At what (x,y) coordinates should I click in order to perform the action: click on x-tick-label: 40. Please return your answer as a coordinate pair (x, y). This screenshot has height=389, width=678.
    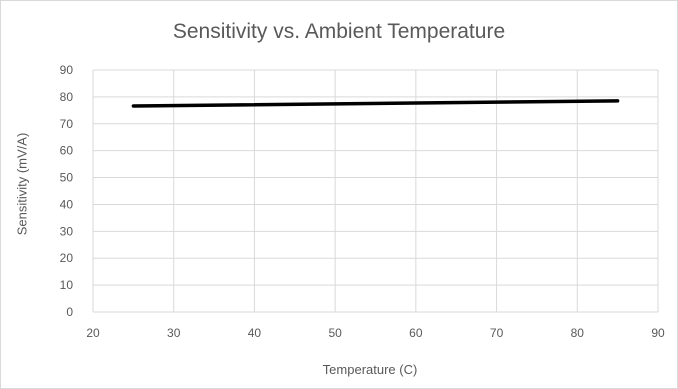
    Looking at the image, I should click on (255, 333).